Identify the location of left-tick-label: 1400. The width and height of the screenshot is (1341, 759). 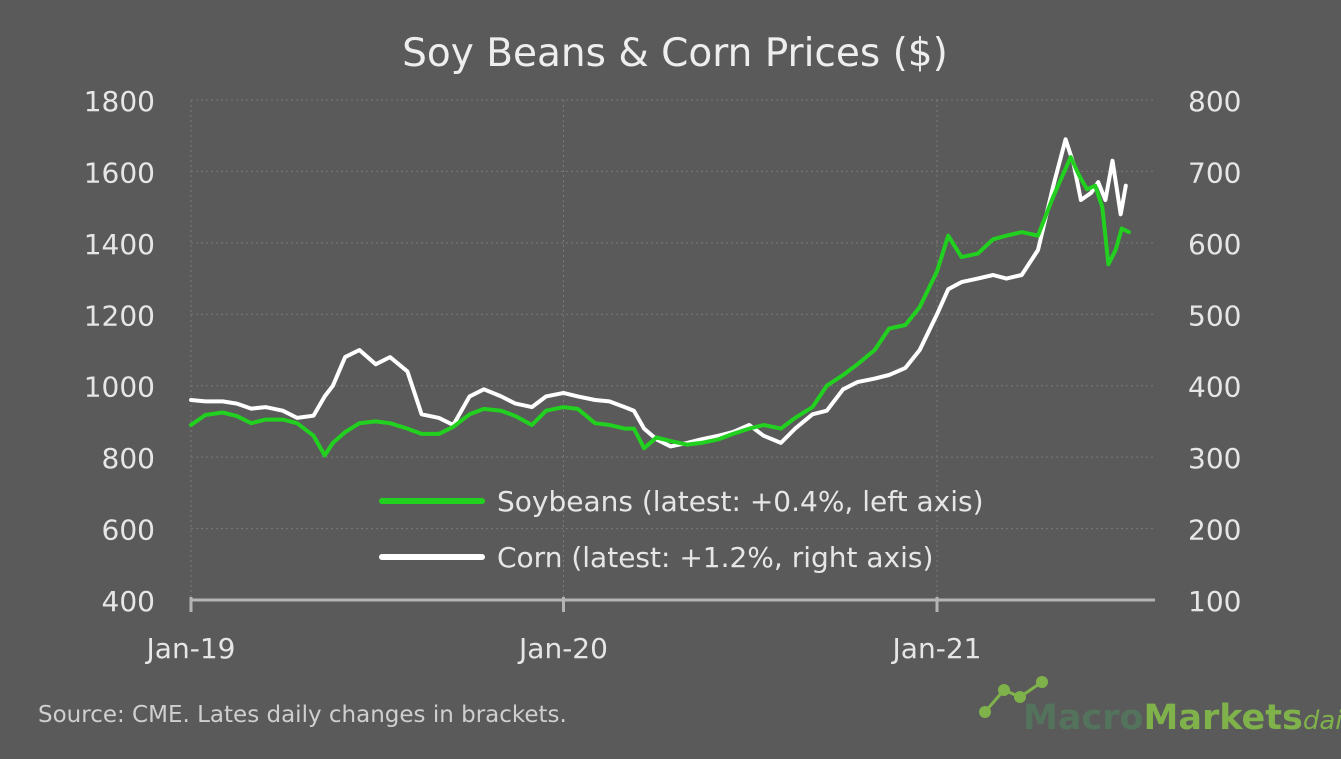
(119, 244).